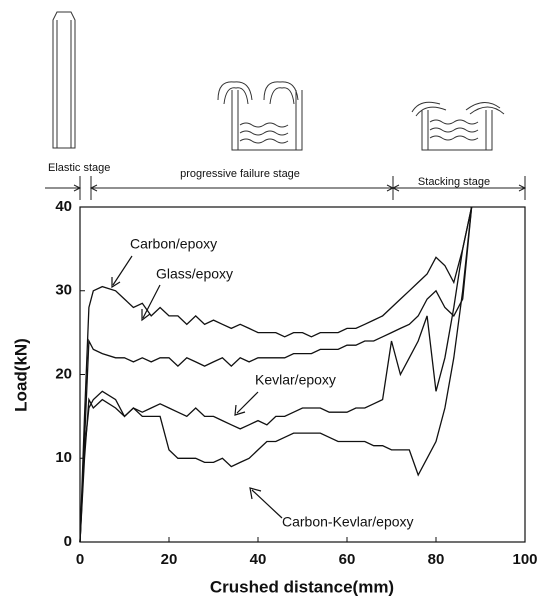 The width and height of the screenshot is (545, 605). What do you see at coordinates (347, 559) in the screenshot?
I see `x-tick-label: 60` at bounding box center [347, 559].